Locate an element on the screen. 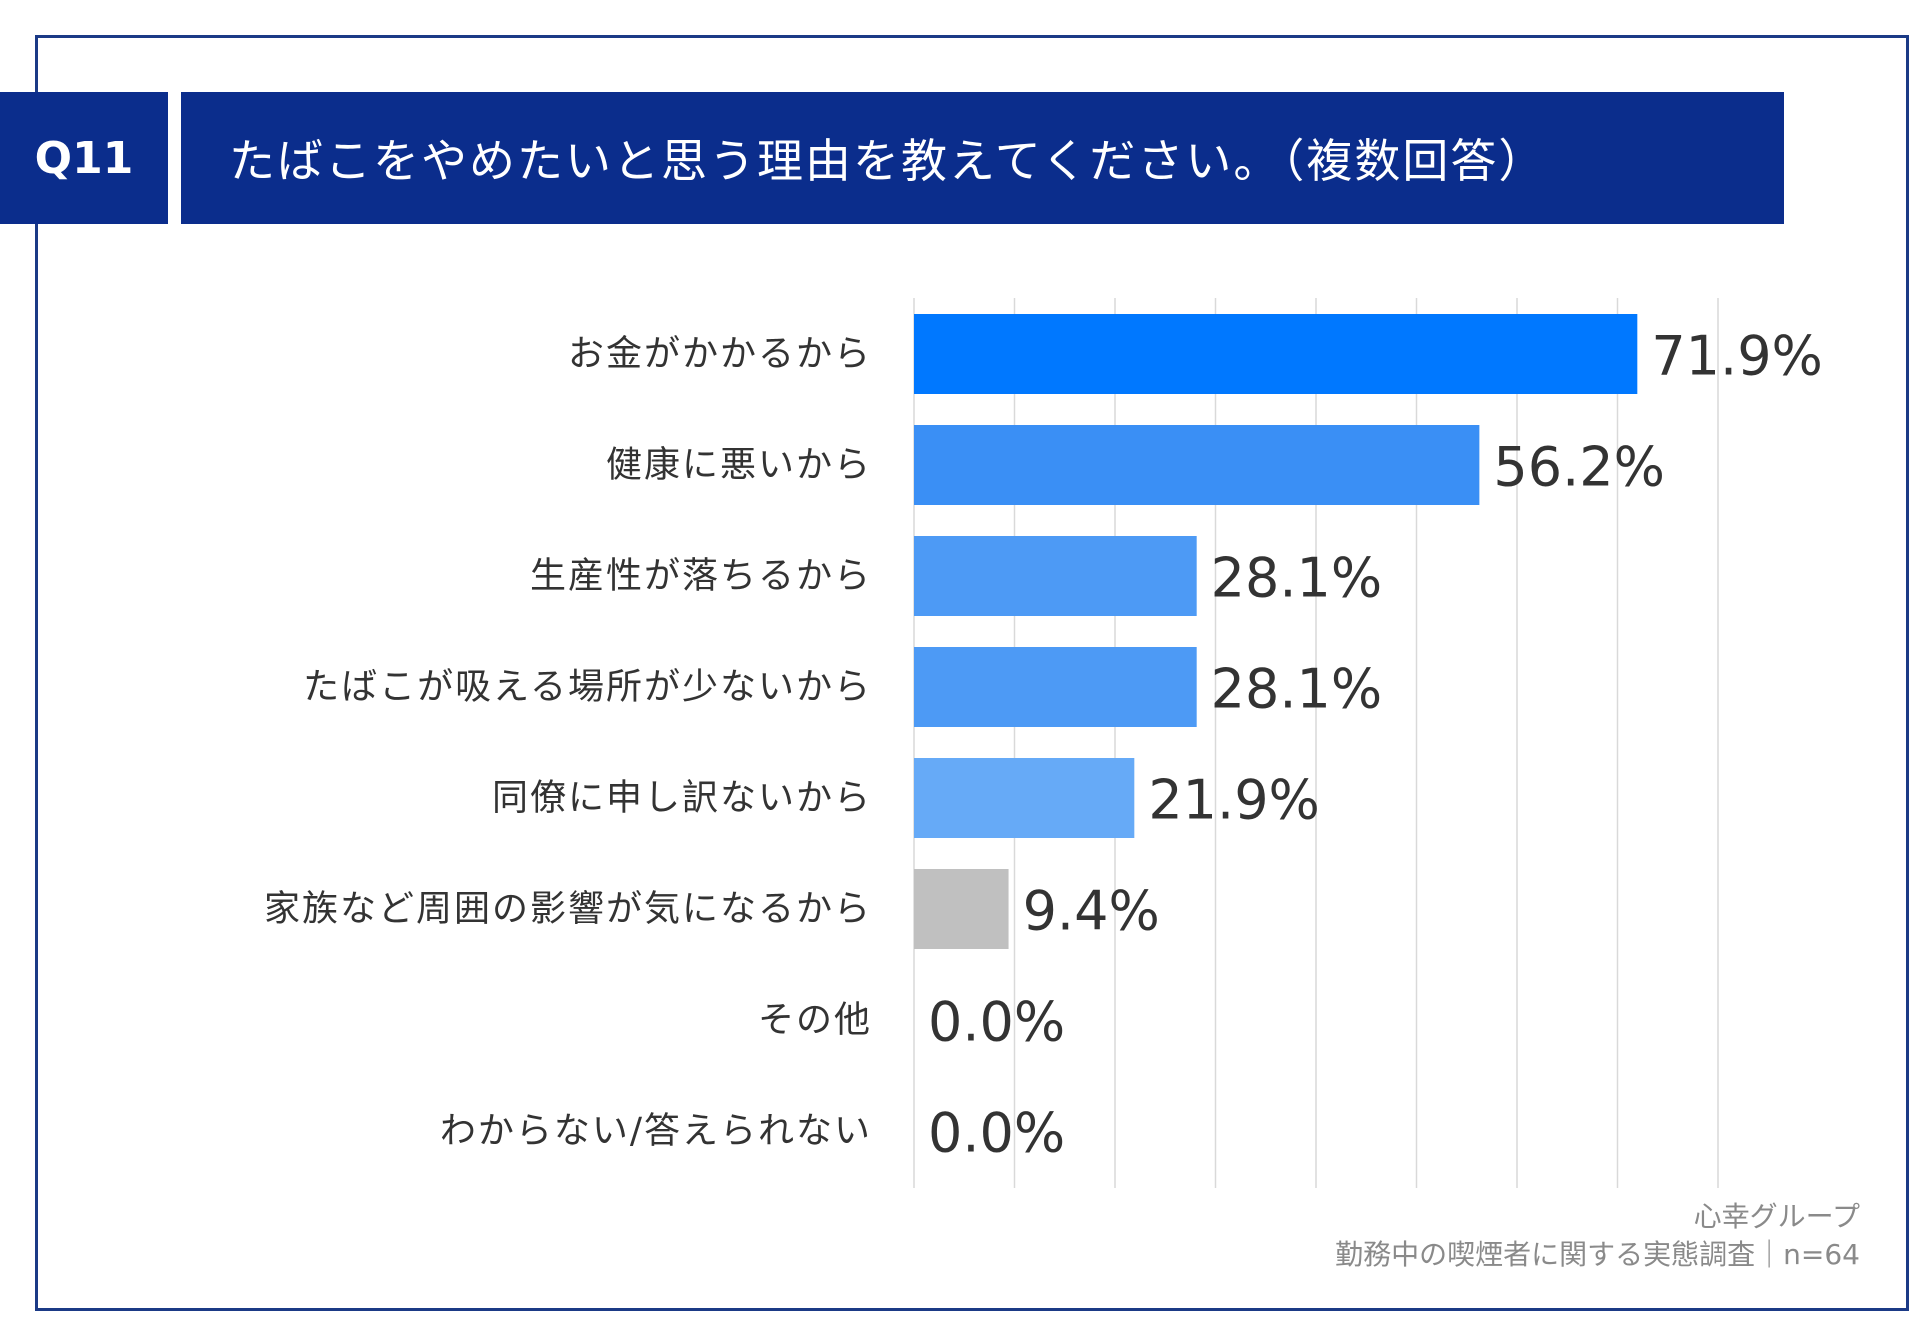 This screenshot has width=1932, height=1338. source-footer: 心幸グループ 勤務中の喫煙者に関する実態調査｜n=64 is located at coordinates (1597, 1236).